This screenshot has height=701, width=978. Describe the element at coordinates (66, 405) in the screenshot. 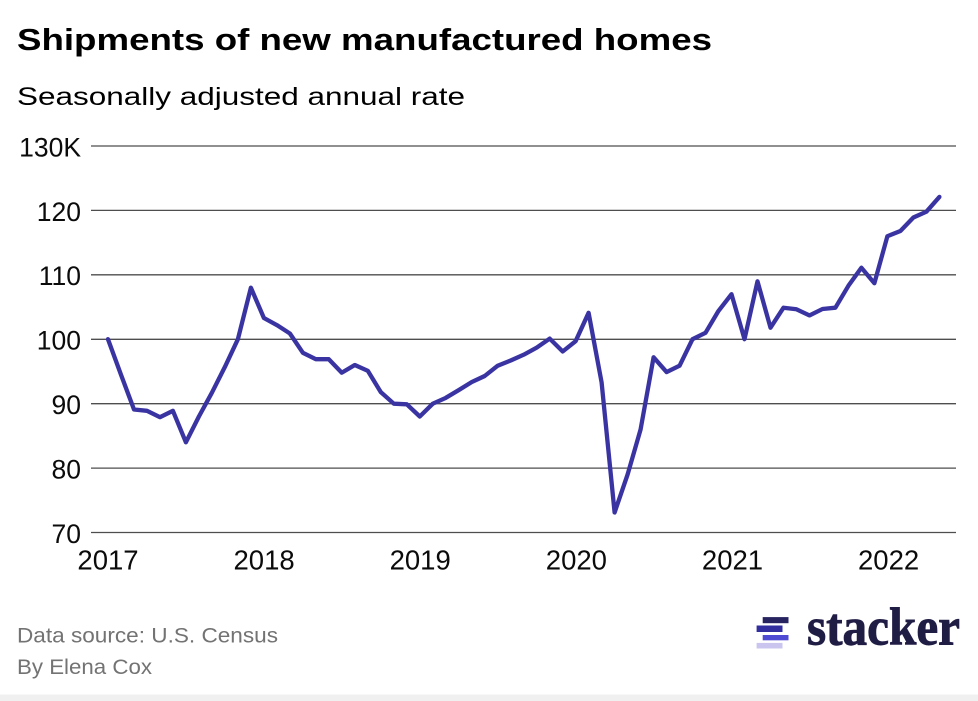

I see `svg-text: 90` at that location.